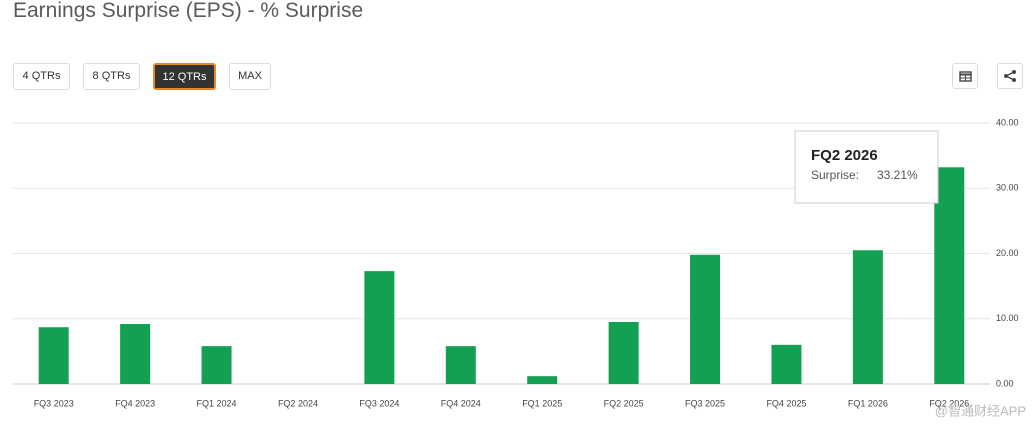  I want to click on x-tick-label: FQ3 2023, so click(54, 403).